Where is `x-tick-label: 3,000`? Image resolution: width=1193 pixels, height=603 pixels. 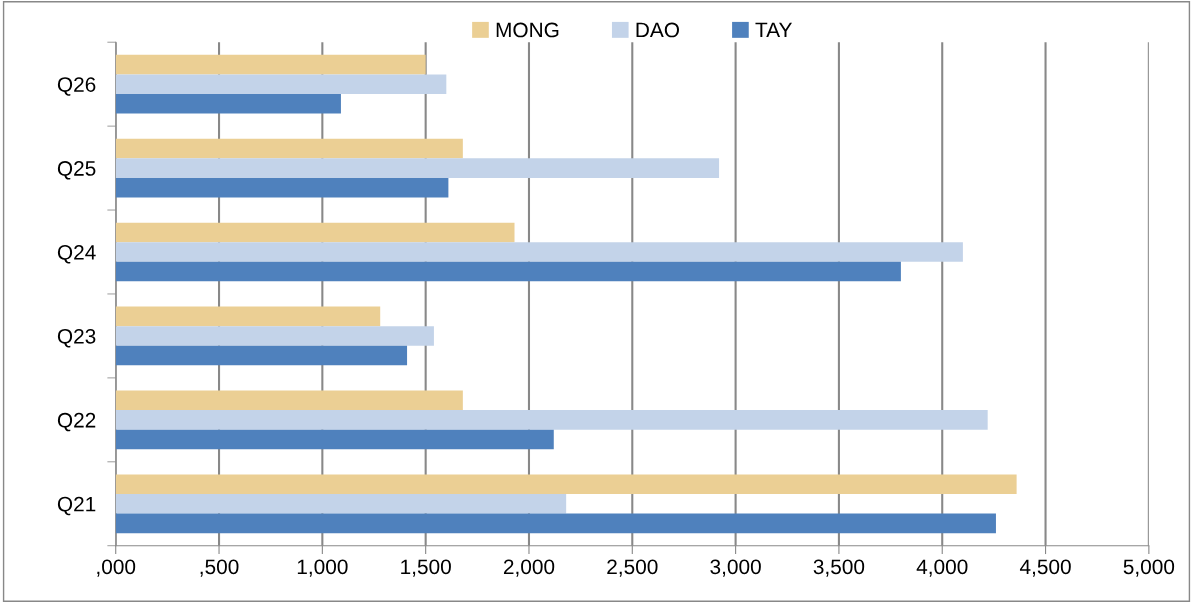
x-tick-label: 3,000 is located at coordinates (735, 568).